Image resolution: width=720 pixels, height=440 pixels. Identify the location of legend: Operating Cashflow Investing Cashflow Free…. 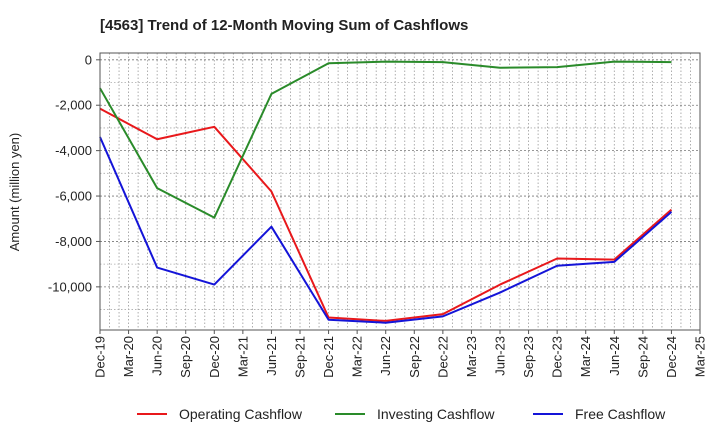
(401, 414).